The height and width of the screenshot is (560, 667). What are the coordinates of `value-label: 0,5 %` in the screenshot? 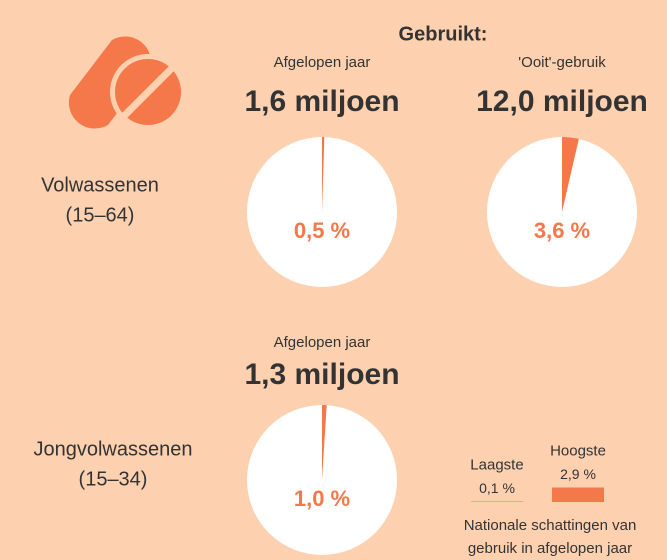 It's located at (322, 230).